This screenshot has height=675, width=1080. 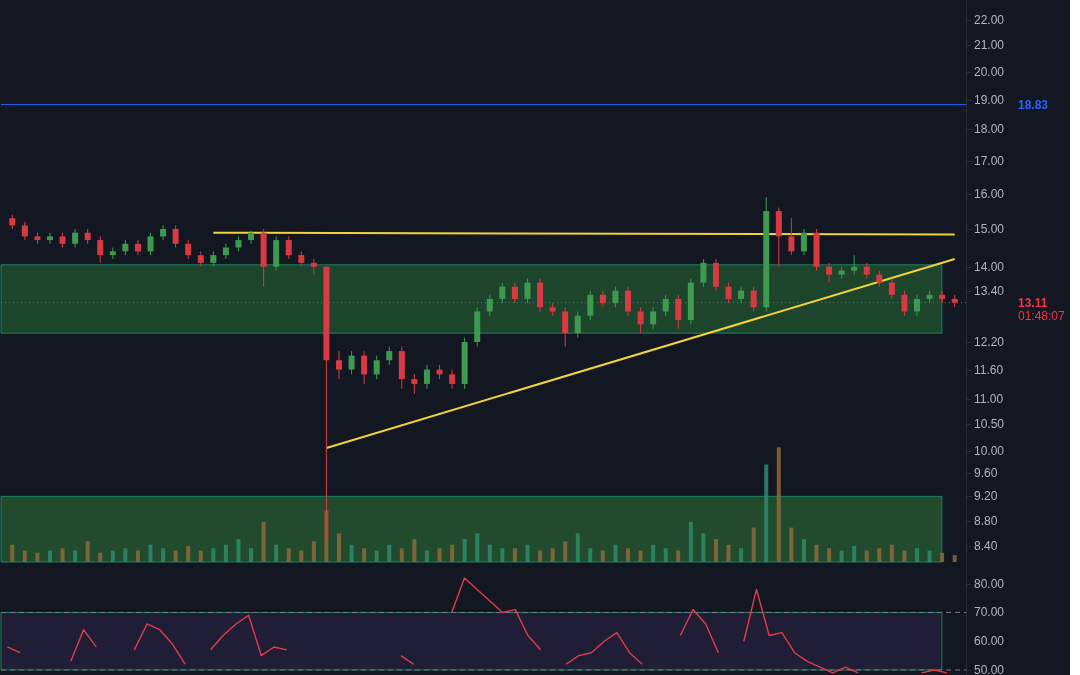 I want to click on y-tick-label: 60.00, so click(x=989, y=641).